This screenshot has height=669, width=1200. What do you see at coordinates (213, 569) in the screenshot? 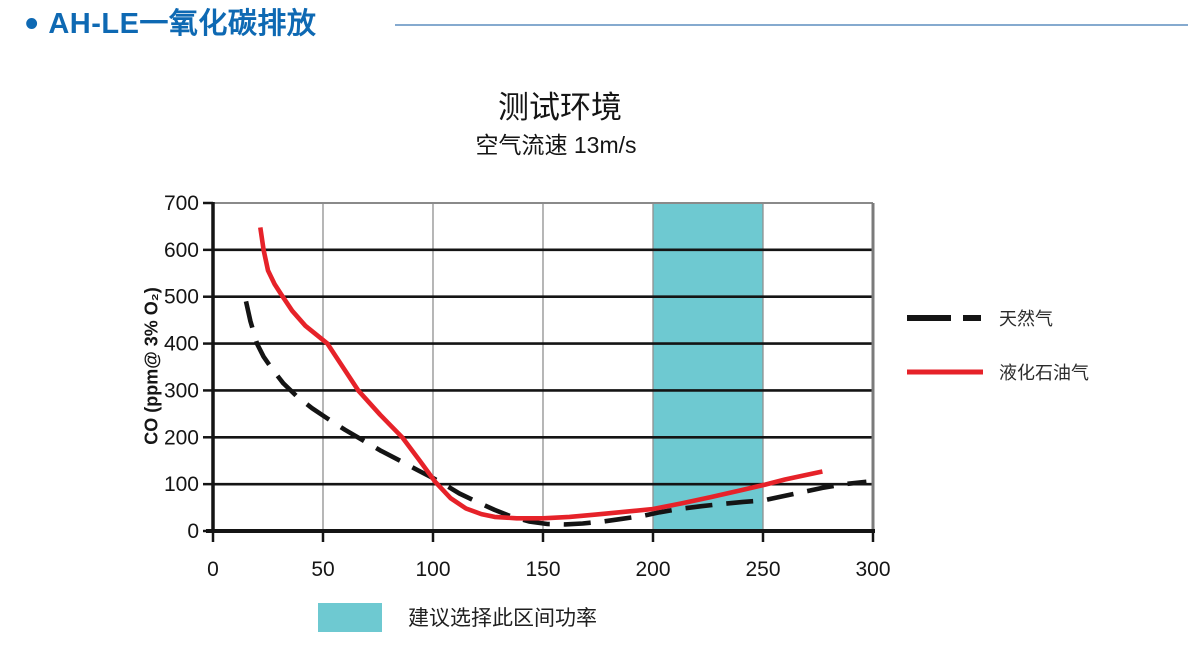
I see `x-tick-label: 0` at bounding box center [213, 569].